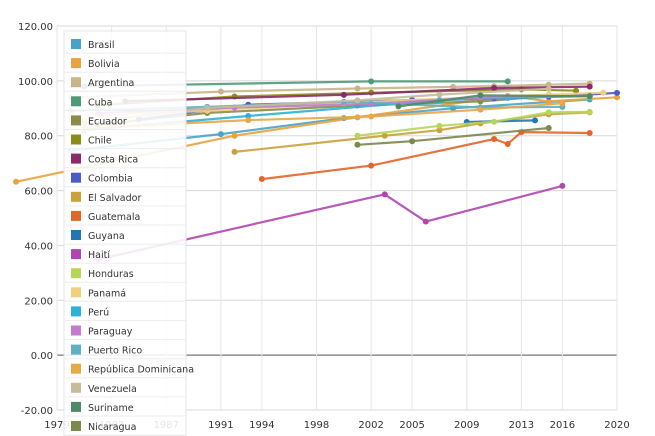  What do you see at coordinates (42, 356) in the screenshot?
I see `y-tick-label: 0.00` at bounding box center [42, 356].